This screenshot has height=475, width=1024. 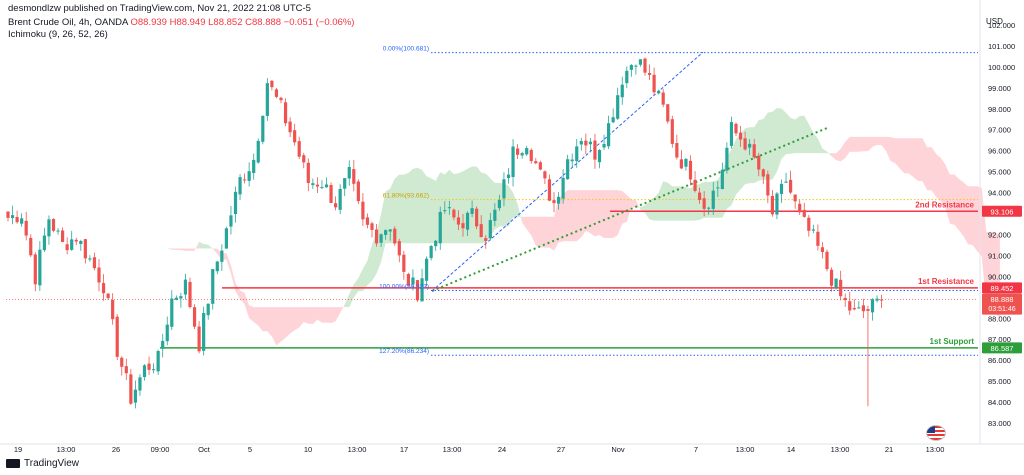 I want to click on time-tick-label: 27, so click(x=561, y=449).